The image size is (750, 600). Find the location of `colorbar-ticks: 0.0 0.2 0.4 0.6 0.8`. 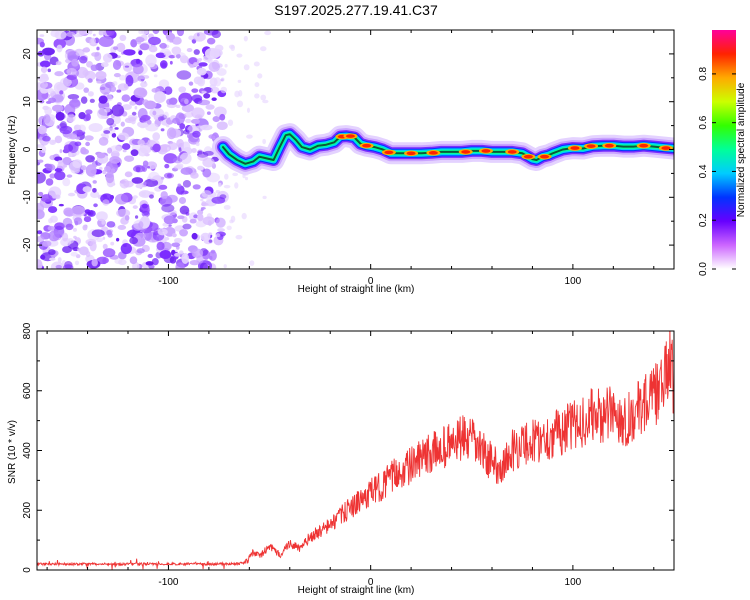

colorbar-ticks: 0.0 0.2 0.4 0.6 0.8 is located at coordinates (717, 171).